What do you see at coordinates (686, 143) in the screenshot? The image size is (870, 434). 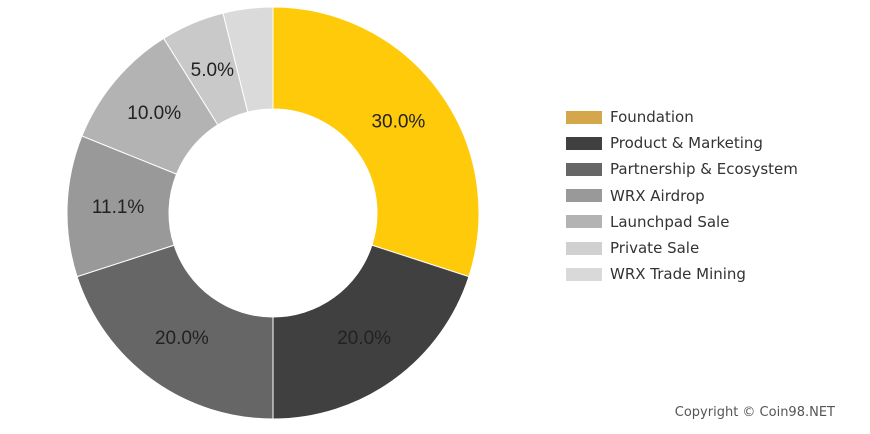 I see `legend-label: Product & Marketing` at bounding box center [686, 143].